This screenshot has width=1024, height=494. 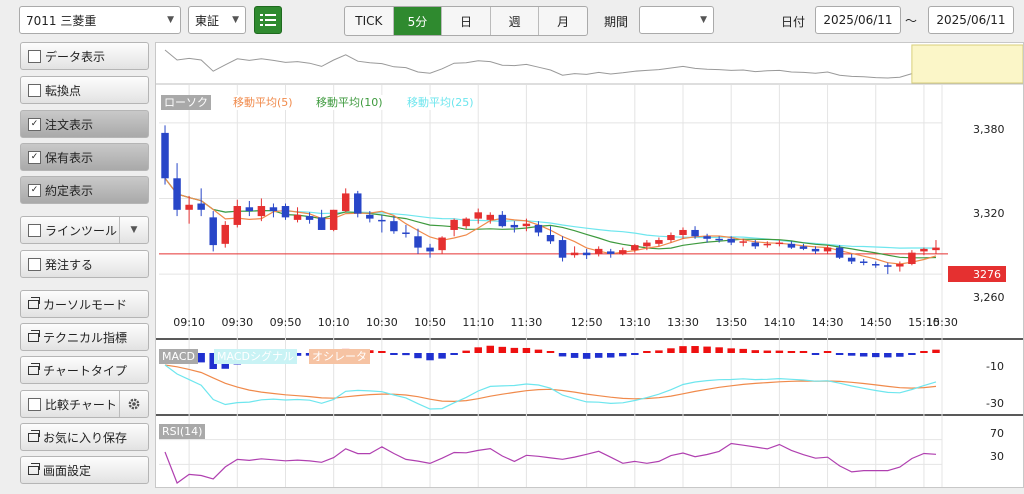 What do you see at coordinates (207, 20) in the screenshot?
I see `market-value: 東証` at bounding box center [207, 20].